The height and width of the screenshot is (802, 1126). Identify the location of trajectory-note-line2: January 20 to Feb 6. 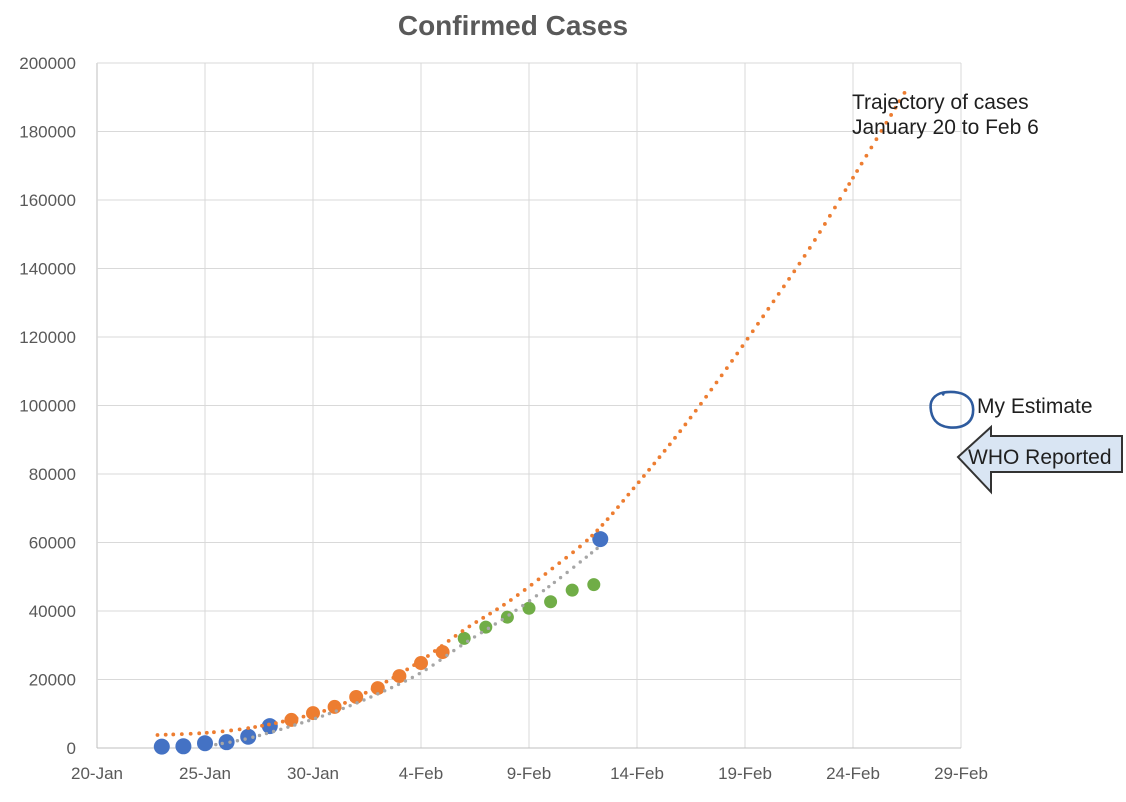
(945, 127).